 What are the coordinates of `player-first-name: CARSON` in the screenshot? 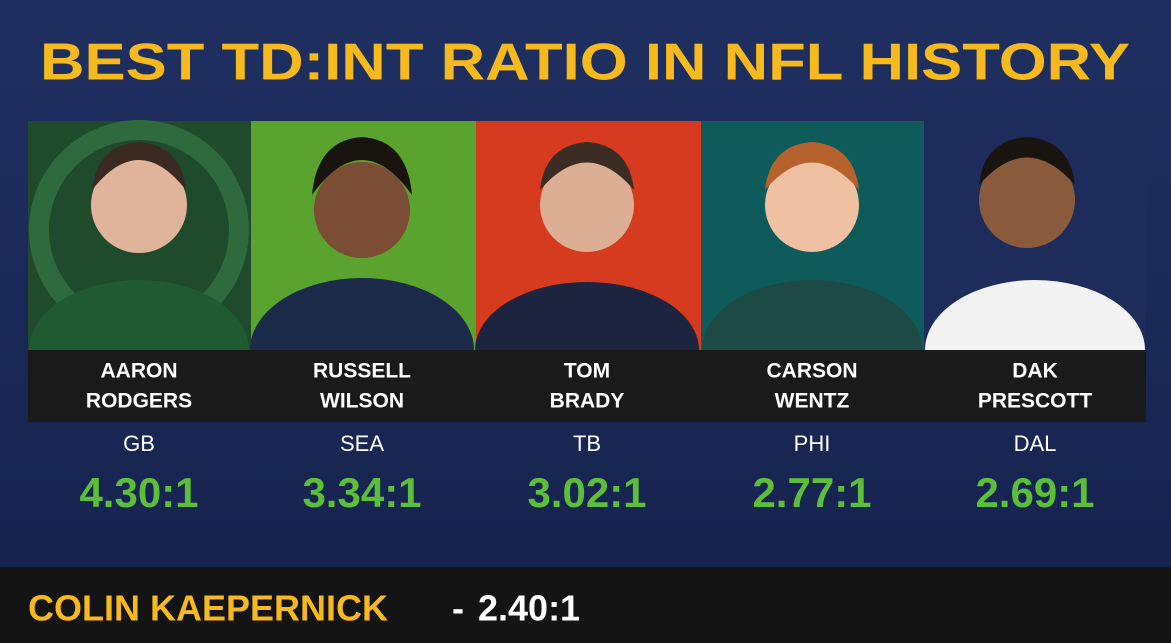 It's located at (811, 371).